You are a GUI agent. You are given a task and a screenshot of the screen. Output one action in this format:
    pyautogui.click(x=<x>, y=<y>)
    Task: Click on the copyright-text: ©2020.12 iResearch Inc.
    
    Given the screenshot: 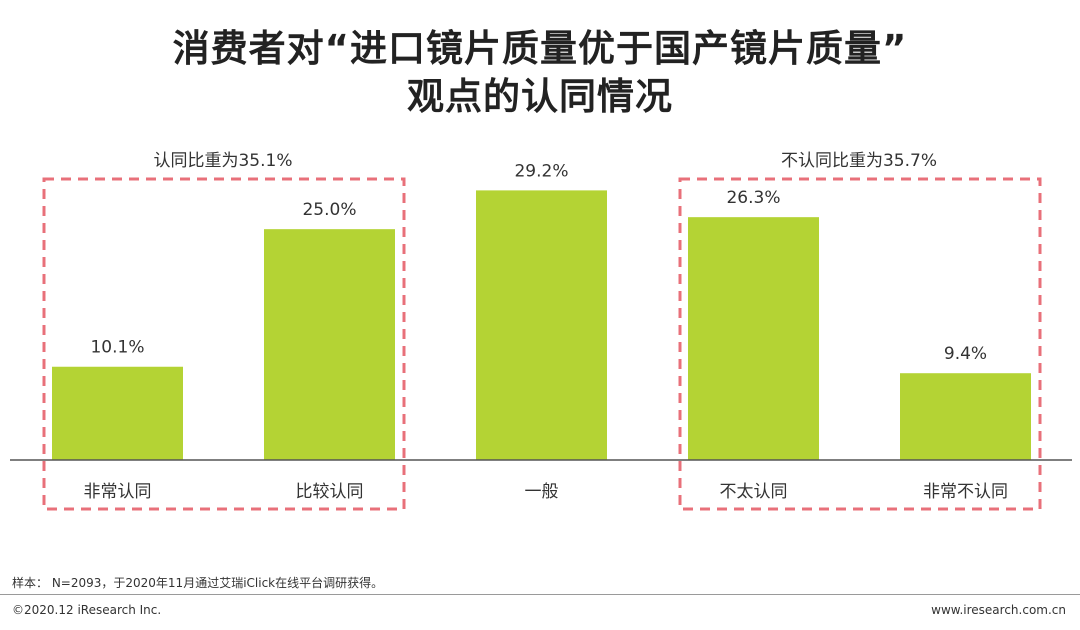 What is the action you would take?
    pyautogui.click(x=87, y=610)
    